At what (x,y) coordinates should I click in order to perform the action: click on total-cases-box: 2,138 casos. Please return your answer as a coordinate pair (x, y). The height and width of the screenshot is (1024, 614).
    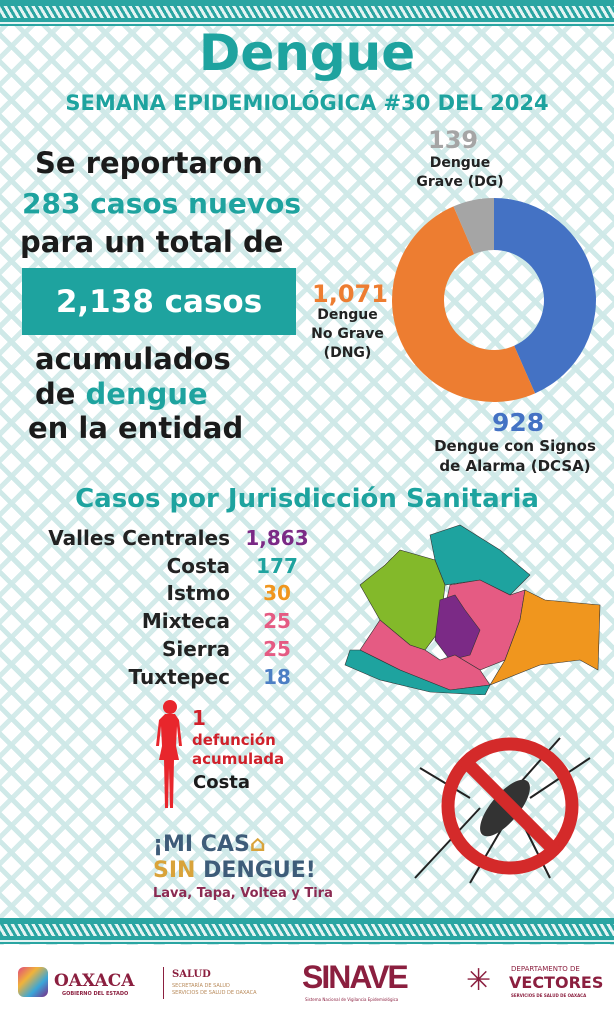
    Looking at the image, I should click on (159, 301).